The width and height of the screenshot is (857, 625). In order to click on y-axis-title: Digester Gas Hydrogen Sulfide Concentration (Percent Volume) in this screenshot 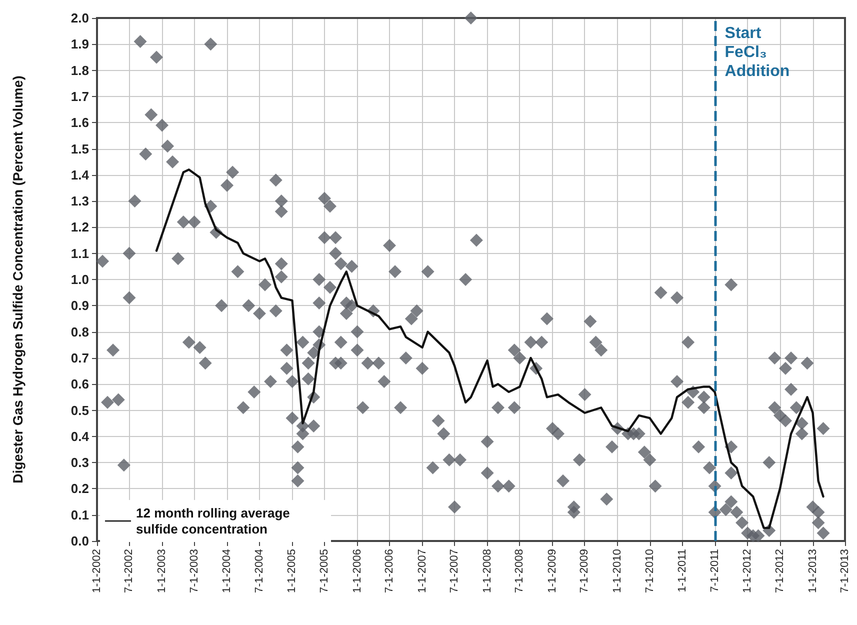, I will do `click(18, 280)`.